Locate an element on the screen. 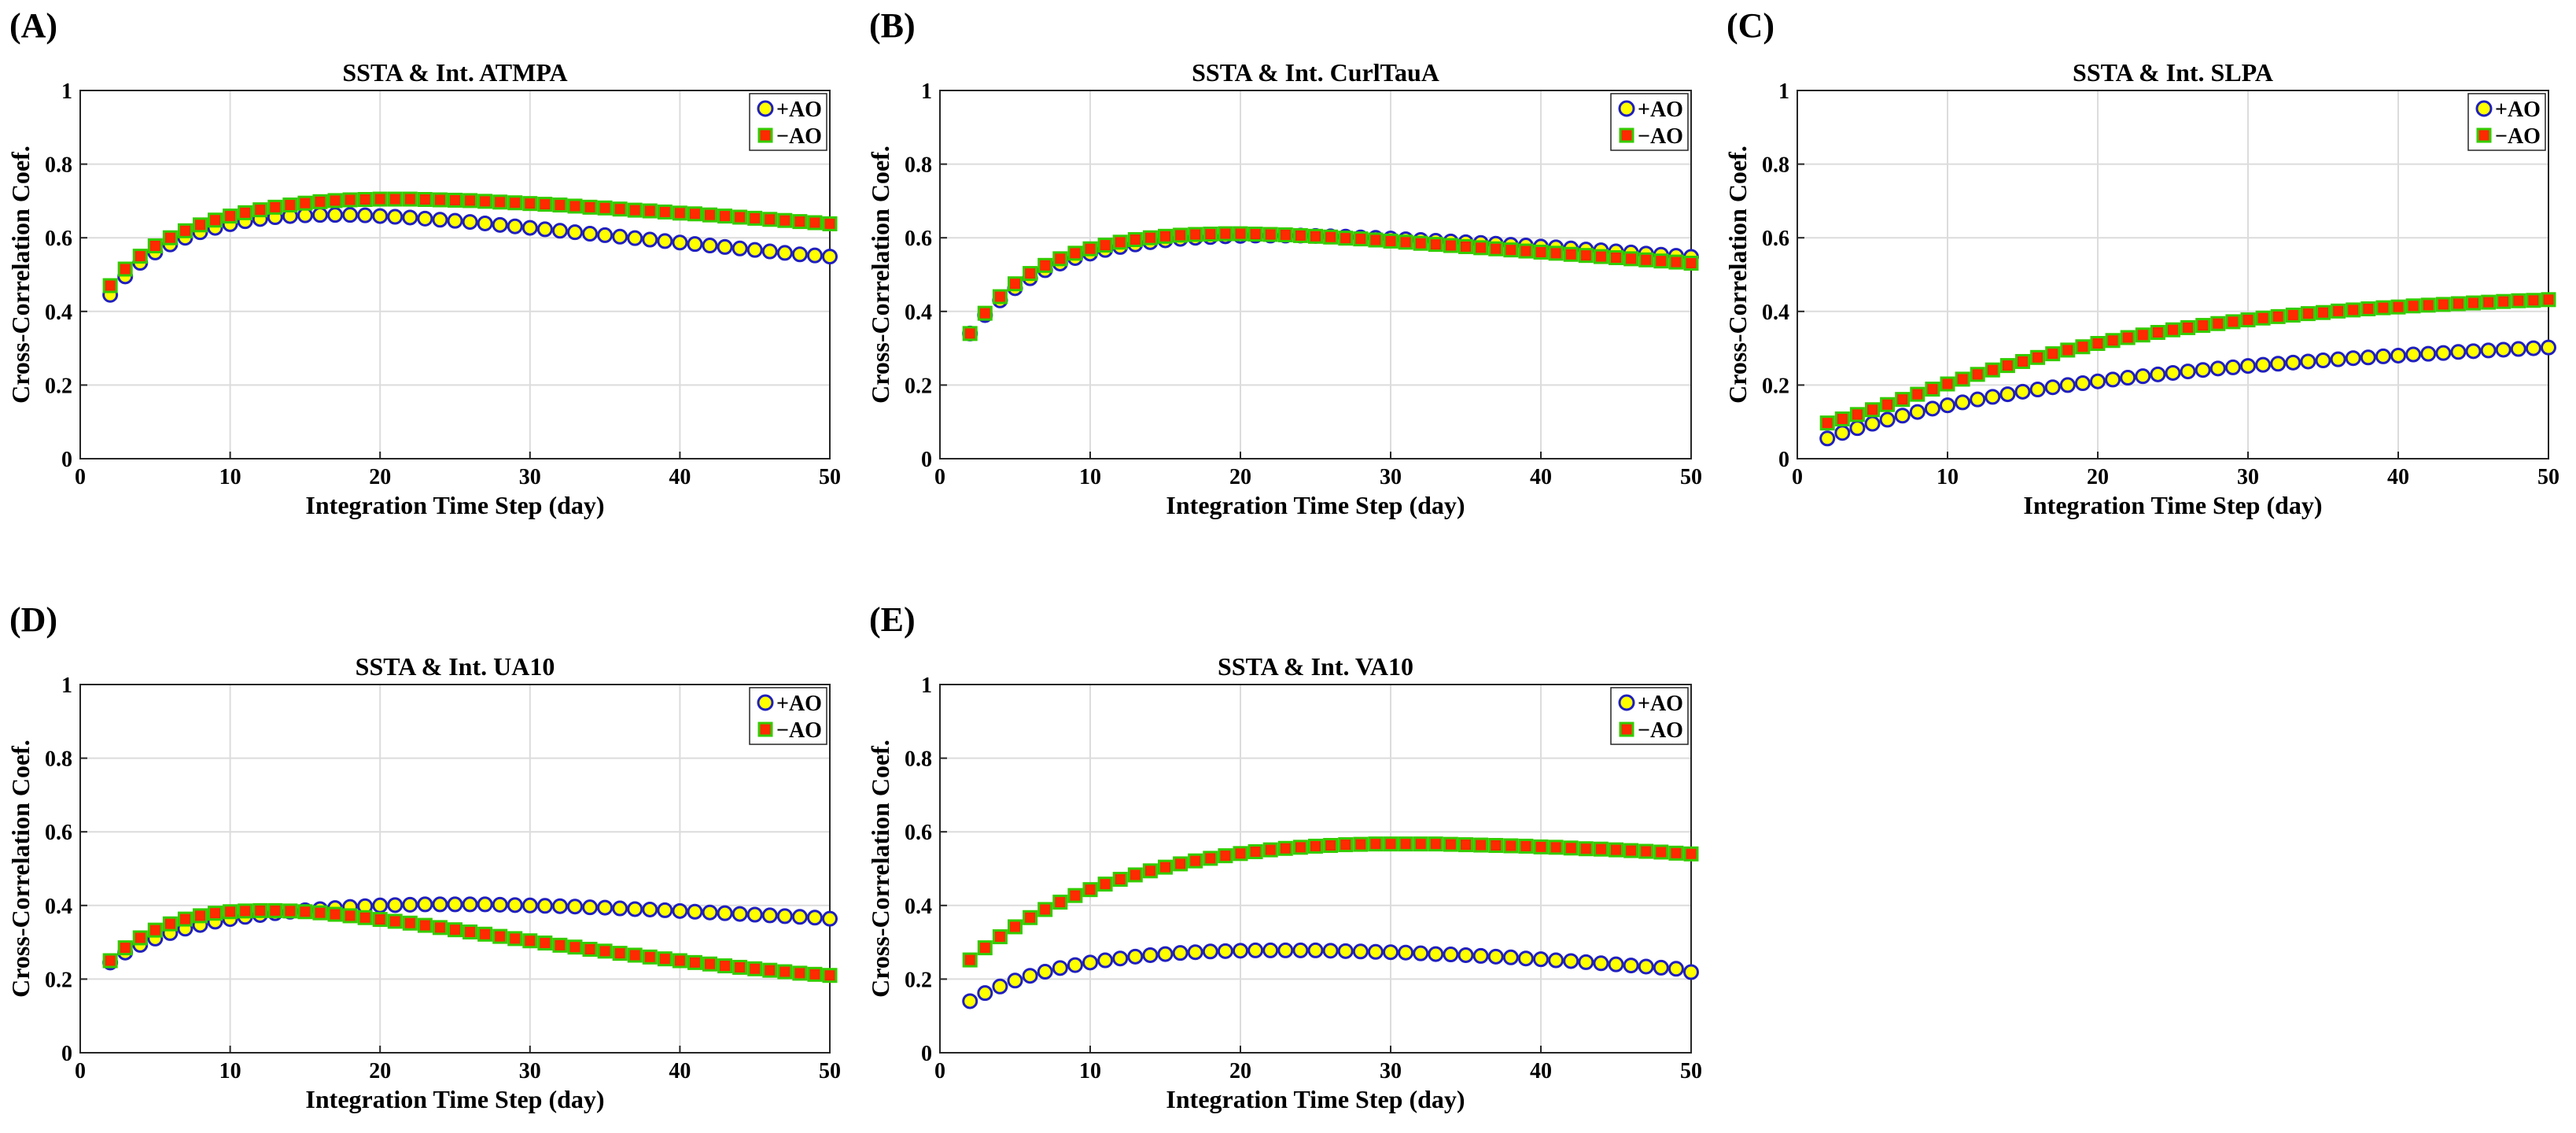  y-axis-label: Cross-Correlation Coef. is located at coordinates (880, 275).